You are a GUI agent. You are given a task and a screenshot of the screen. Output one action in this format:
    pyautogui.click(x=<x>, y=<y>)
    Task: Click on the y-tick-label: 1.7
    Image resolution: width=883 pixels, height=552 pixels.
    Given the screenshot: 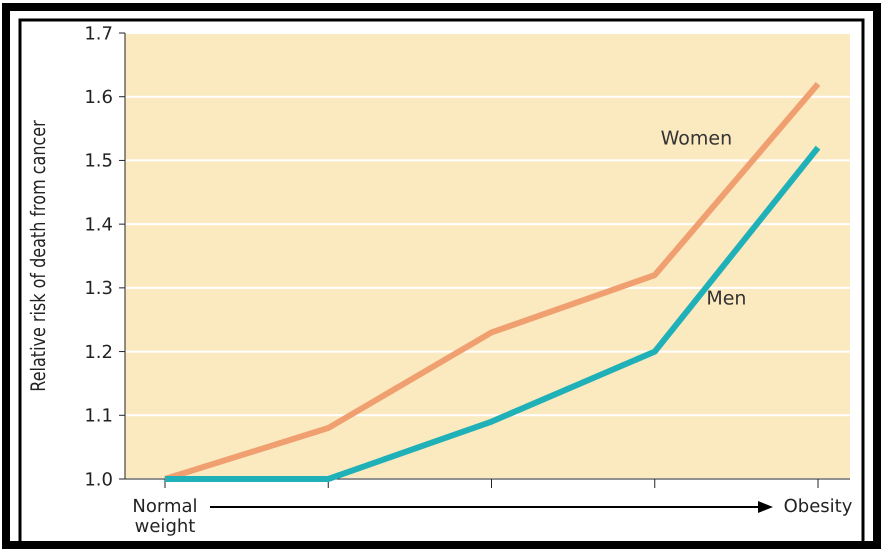 What is the action you would take?
    pyautogui.click(x=98, y=33)
    